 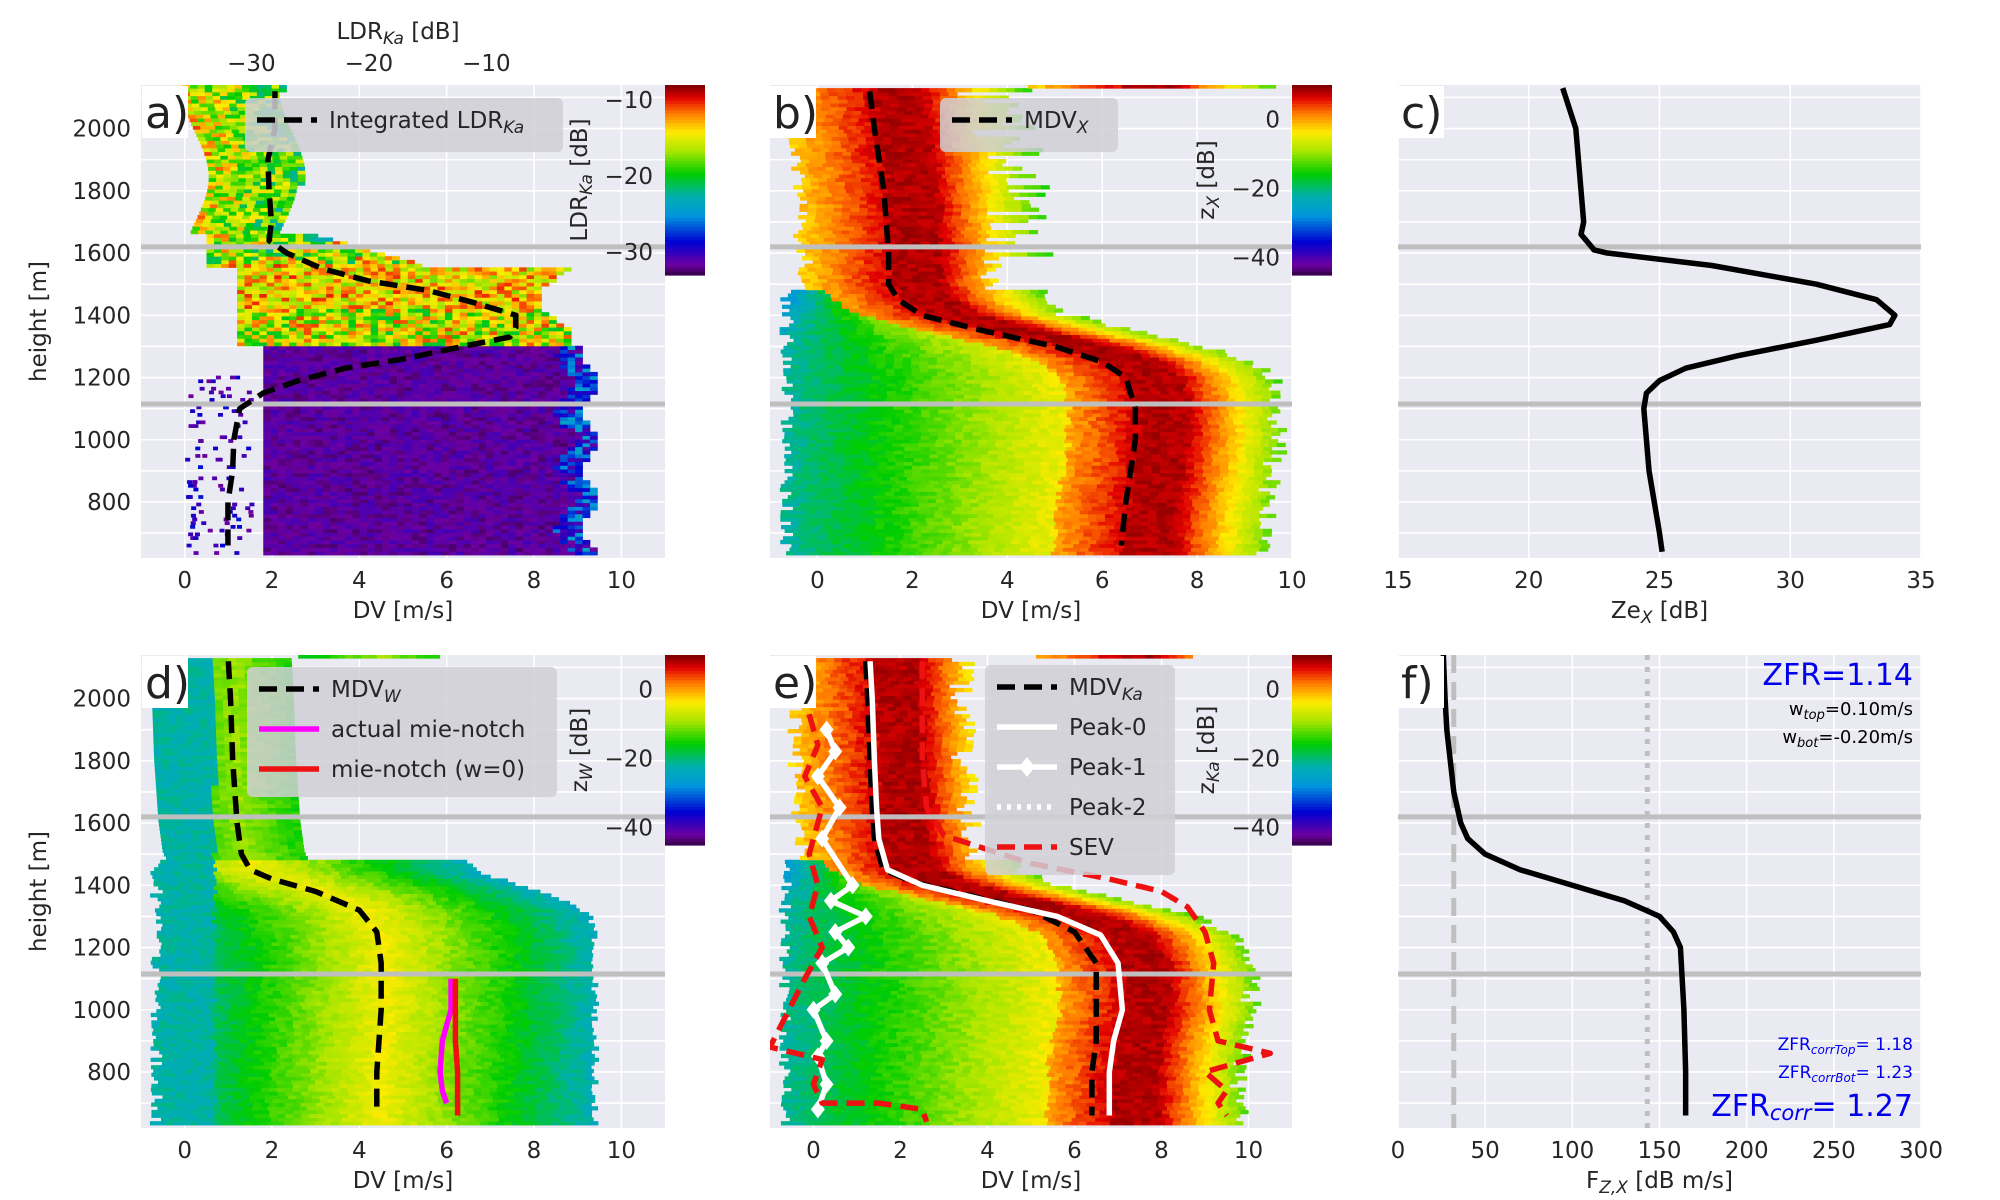 I want to click on y-tick-label: 2000, so click(x=101, y=130).